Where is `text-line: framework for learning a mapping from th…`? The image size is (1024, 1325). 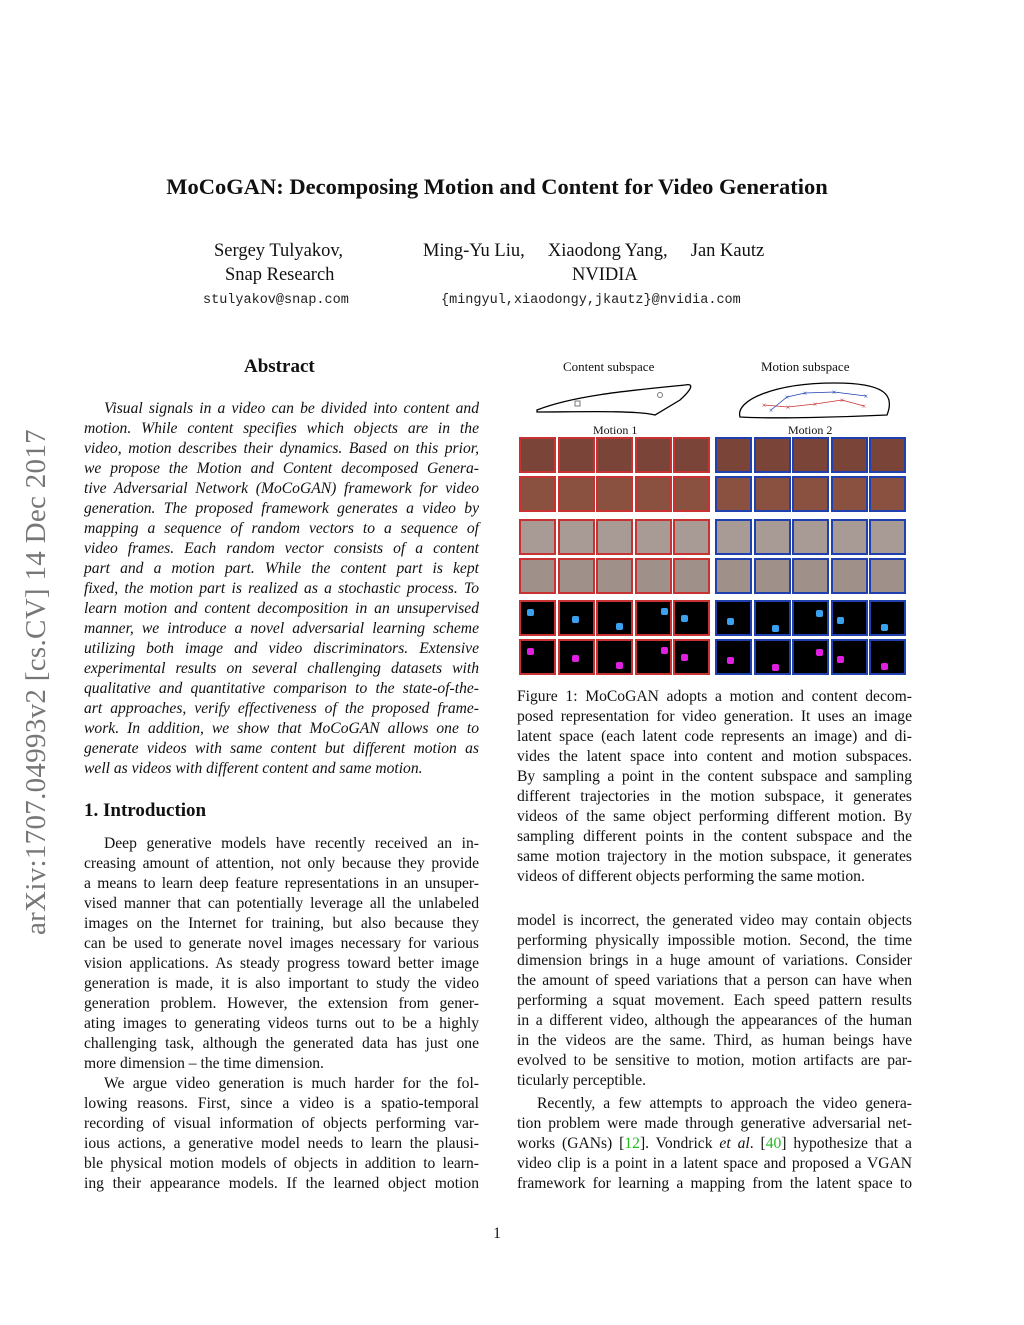 text-line: framework for learning a mapping from th… is located at coordinates (714, 1183).